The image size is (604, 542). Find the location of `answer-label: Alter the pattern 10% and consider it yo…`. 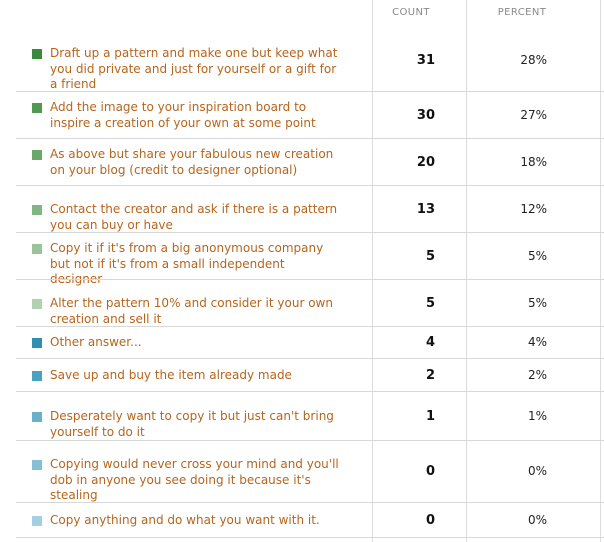

answer-label: Alter the pattern 10% and consider it yo… is located at coordinates (191, 311).